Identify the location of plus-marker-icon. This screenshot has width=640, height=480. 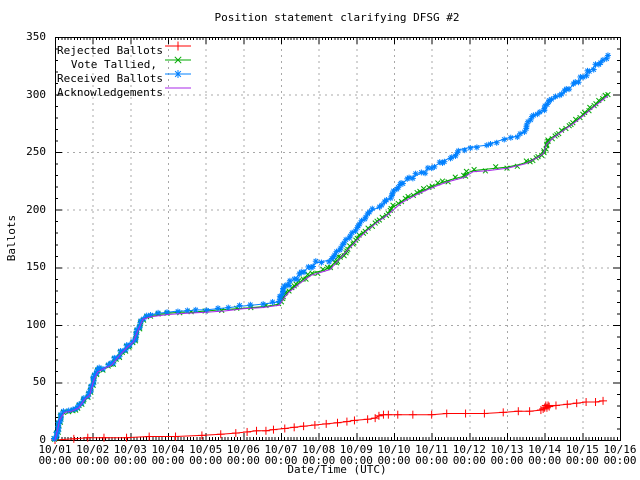
(178, 46).